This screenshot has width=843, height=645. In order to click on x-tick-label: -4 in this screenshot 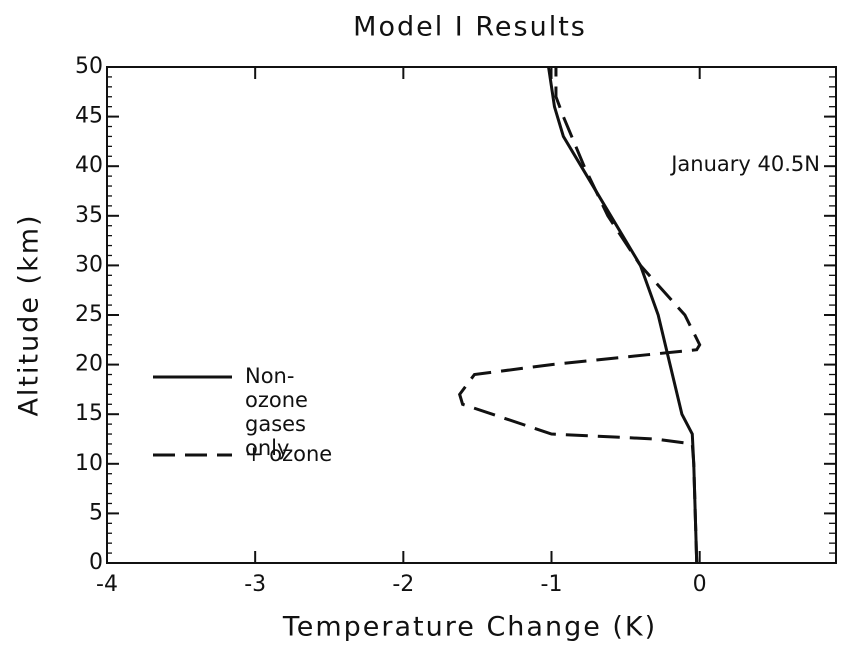, I will do `click(107, 584)`.